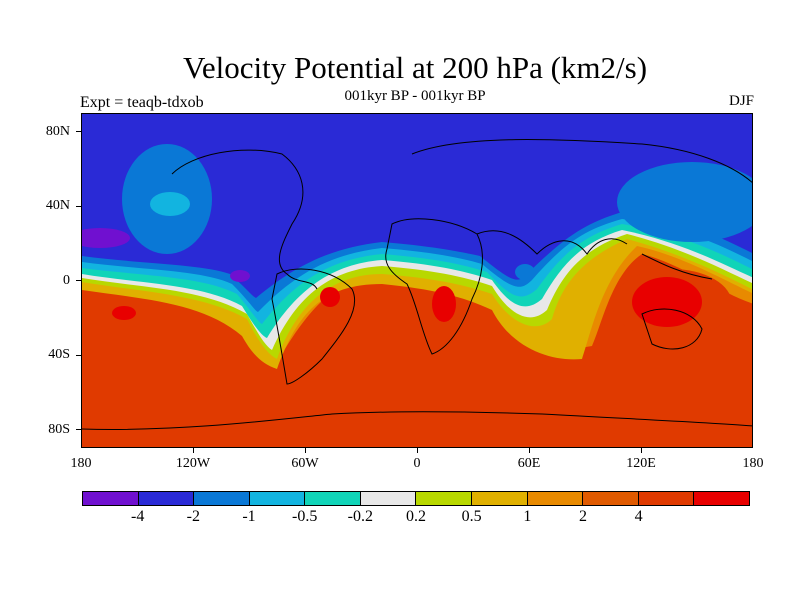  What do you see at coordinates (170, 204) in the screenshot?
I see `field-npacific-core` at bounding box center [170, 204].